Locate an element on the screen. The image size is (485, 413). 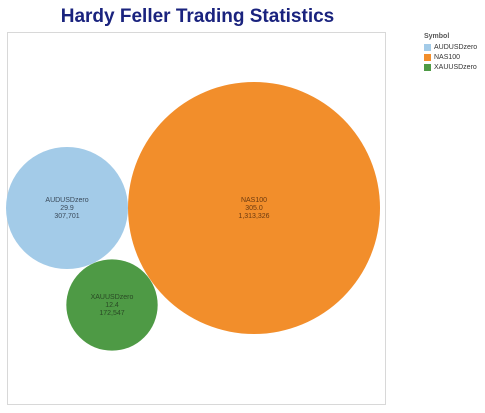
bubble-label-xauusdzero-1: 12.4 is located at coordinates (112, 305).